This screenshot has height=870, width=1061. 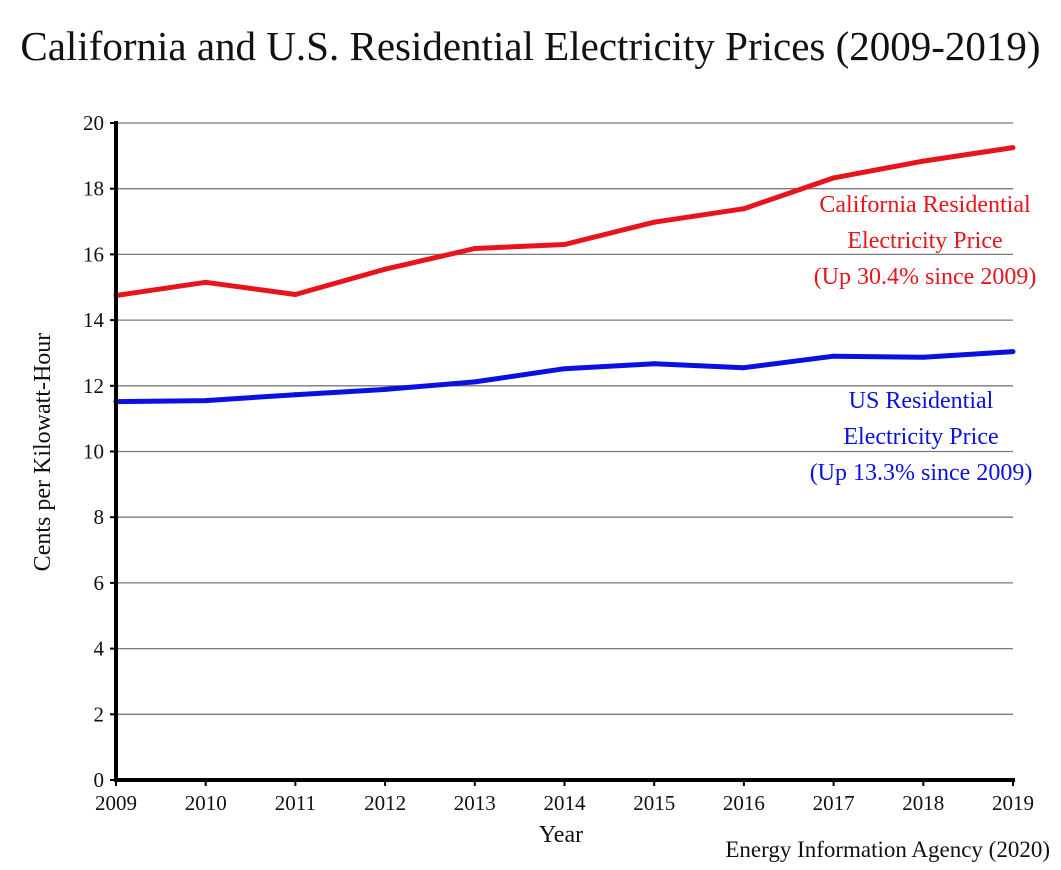 What do you see at coordinates (99, 517) in the screenshot?
I see `y-tick-label: 8` at bounding box center [99, 517].